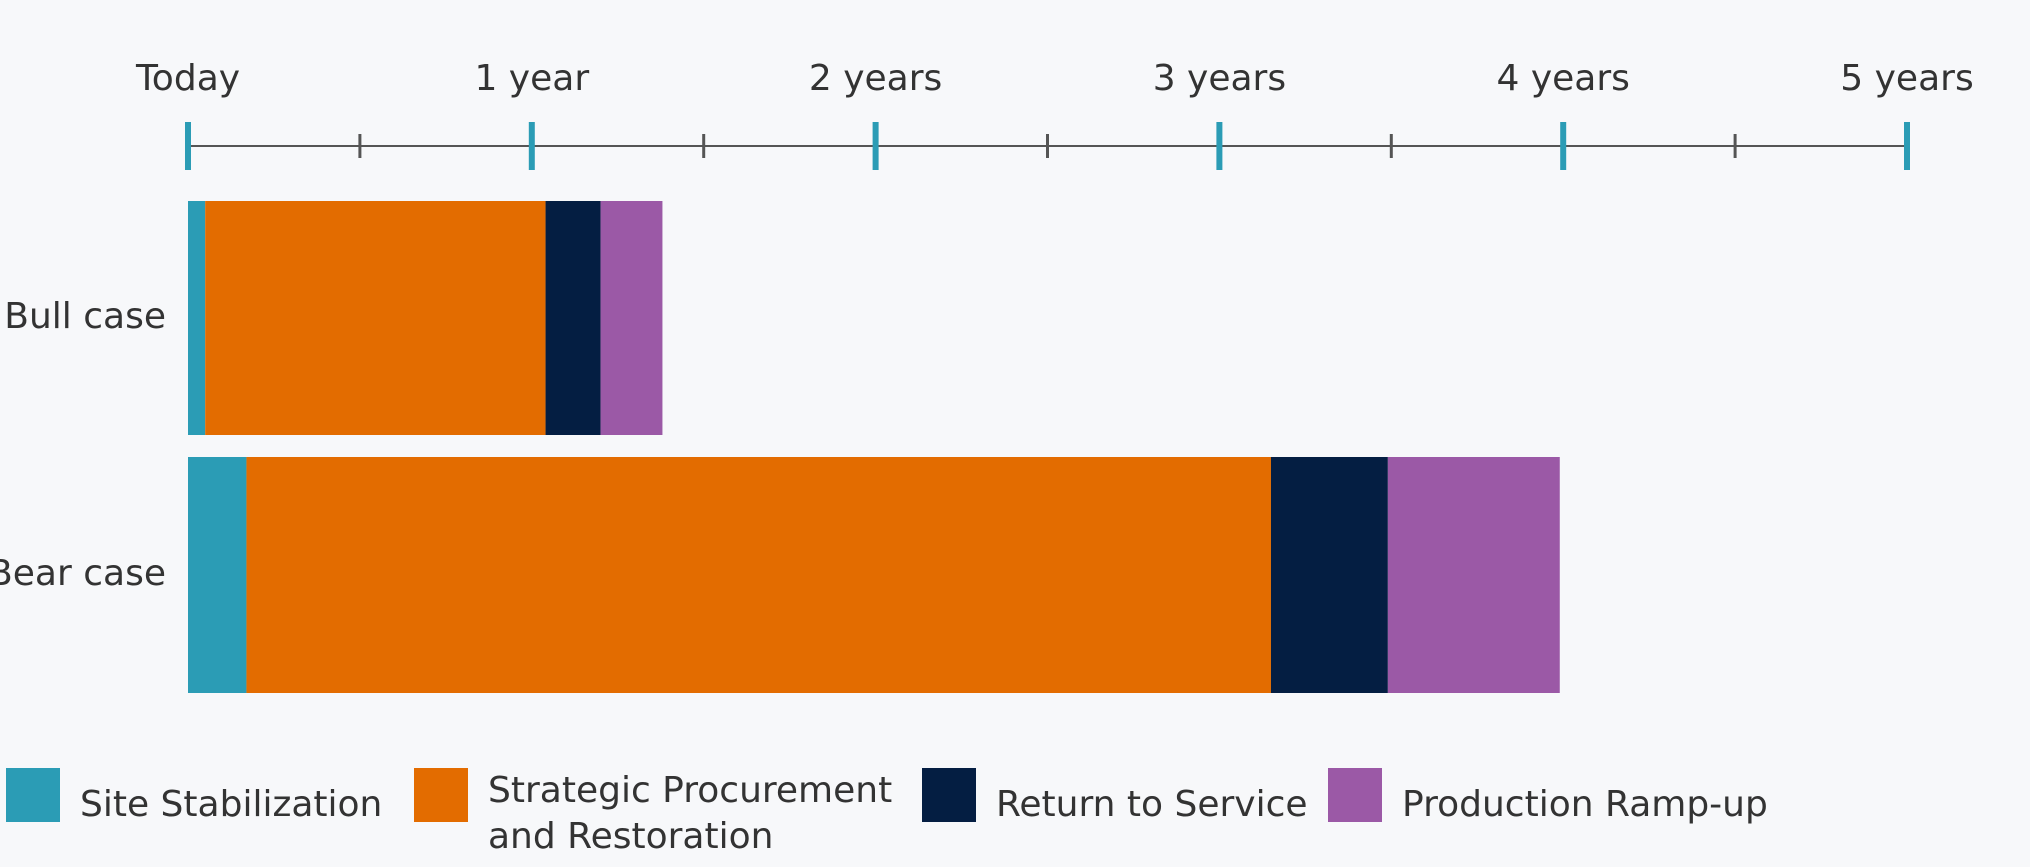 Image resolution: width=2030 pixels, height=867 pixels. What do you see at coordinates (1152, 804) in the screenshot?
I see `legend-label: Return to Service` at bounding box center [1152, 804].